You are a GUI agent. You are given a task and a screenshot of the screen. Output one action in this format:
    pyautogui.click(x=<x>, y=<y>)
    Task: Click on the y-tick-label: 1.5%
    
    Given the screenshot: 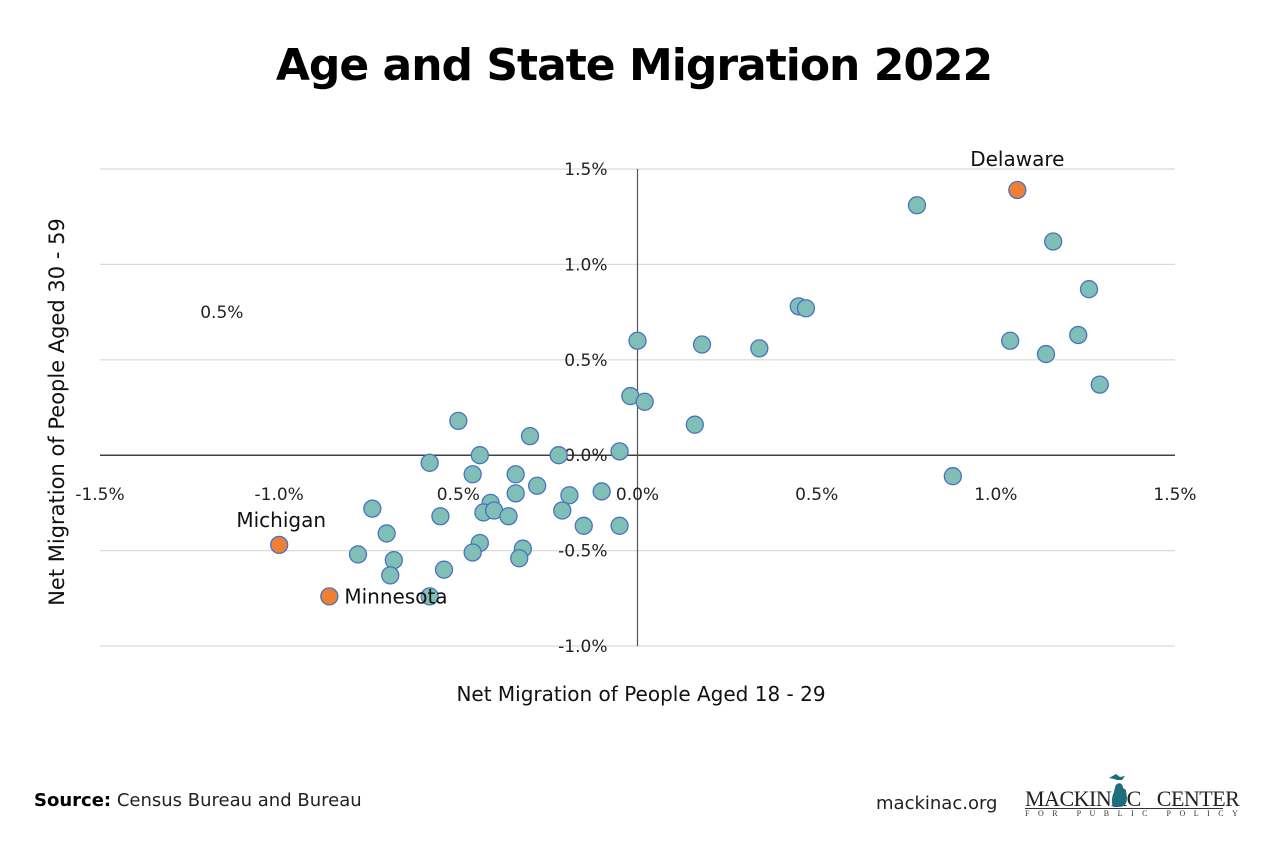 What is the action you would take?
    pyautogui.click(x=585, y=170)
    